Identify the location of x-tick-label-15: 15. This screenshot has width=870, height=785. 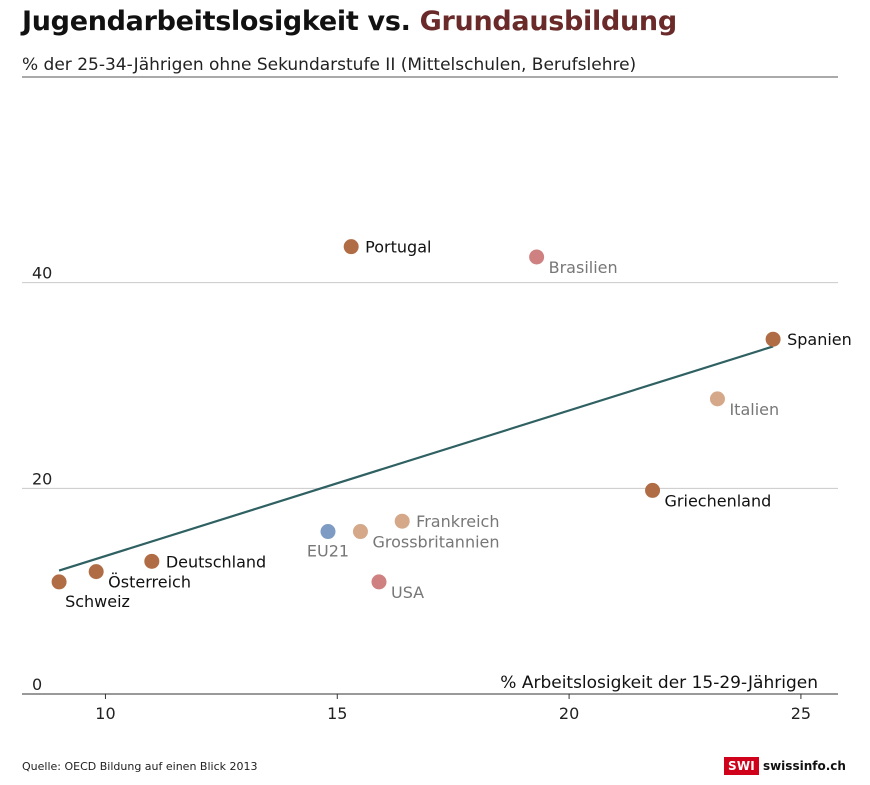
(337, 713).